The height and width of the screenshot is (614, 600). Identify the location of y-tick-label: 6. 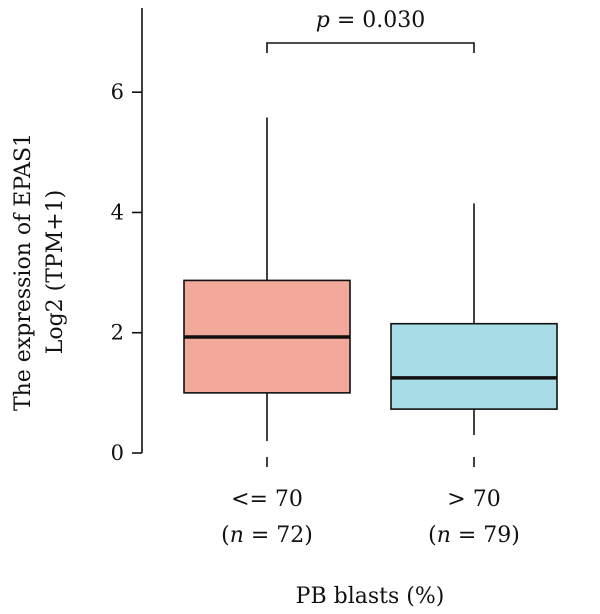
(117, 92).